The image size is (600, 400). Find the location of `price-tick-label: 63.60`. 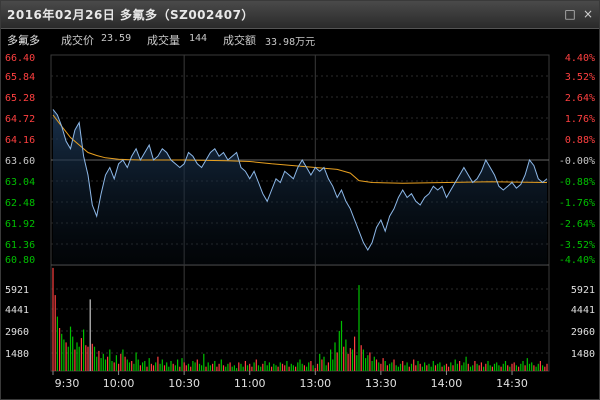

price-tick-label: 63.60 is located at coordinates (20, 161).